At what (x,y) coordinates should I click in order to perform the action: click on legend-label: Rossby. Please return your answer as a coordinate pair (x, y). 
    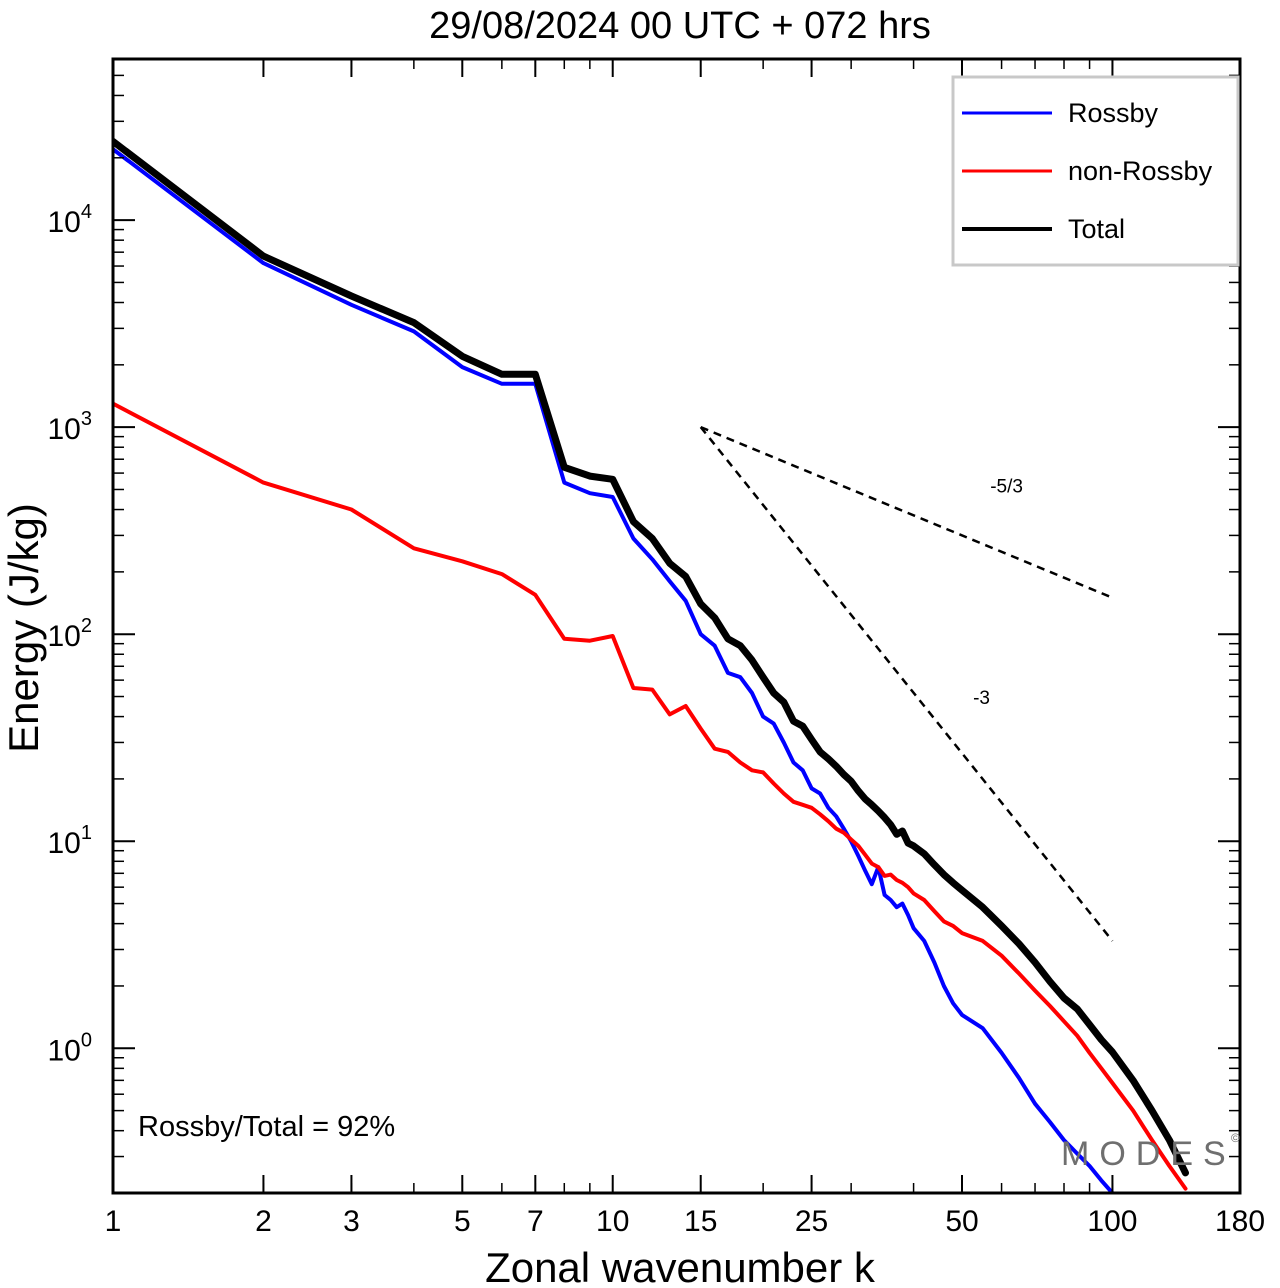
    Looking at the image, I should click on (1113, 113).